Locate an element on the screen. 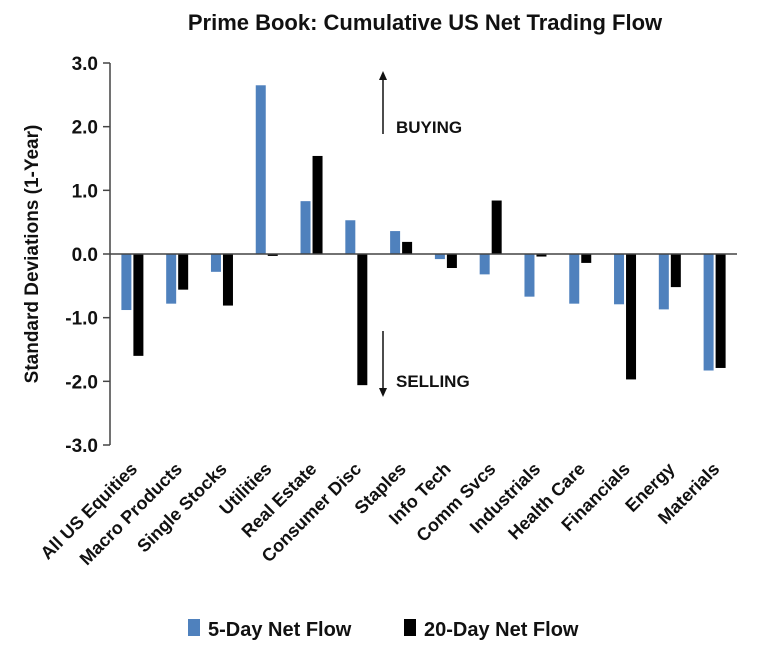  y-tick-label: 2.0 is located at coordinates (85, 128).